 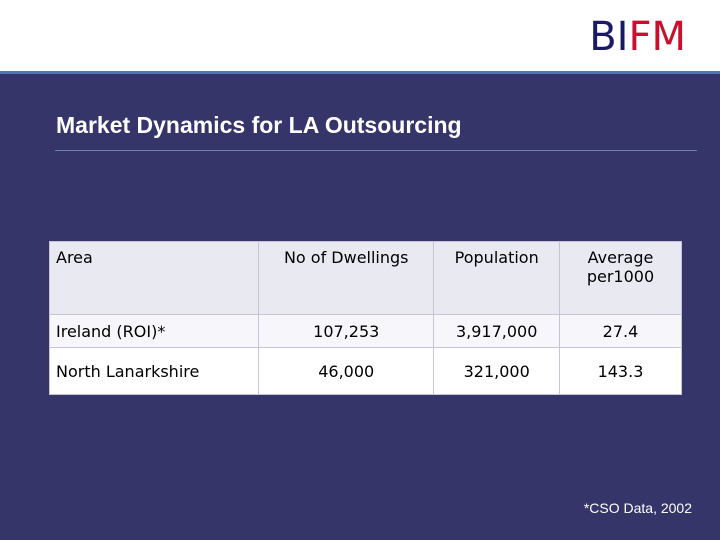 What do you see at coordinates (346, 371) in the screenshot?
I see `cell-dwellings: 46,000` at bounding box center [346, 371].